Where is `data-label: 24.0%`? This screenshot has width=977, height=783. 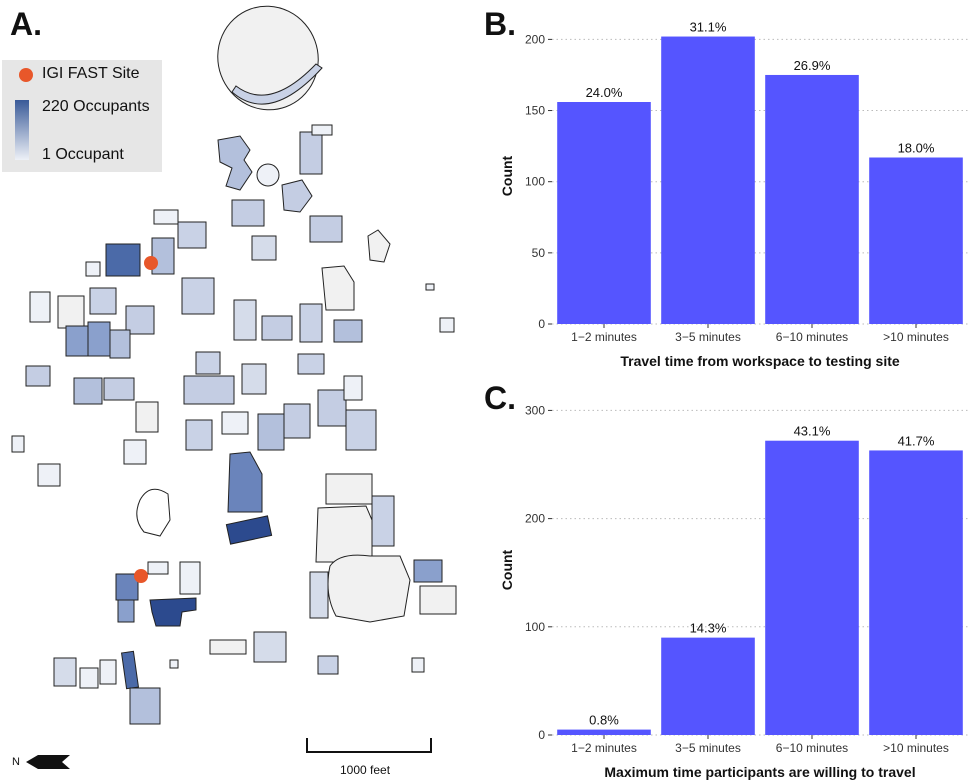
data-label: 24.0% is located at coordinates (604, 92).